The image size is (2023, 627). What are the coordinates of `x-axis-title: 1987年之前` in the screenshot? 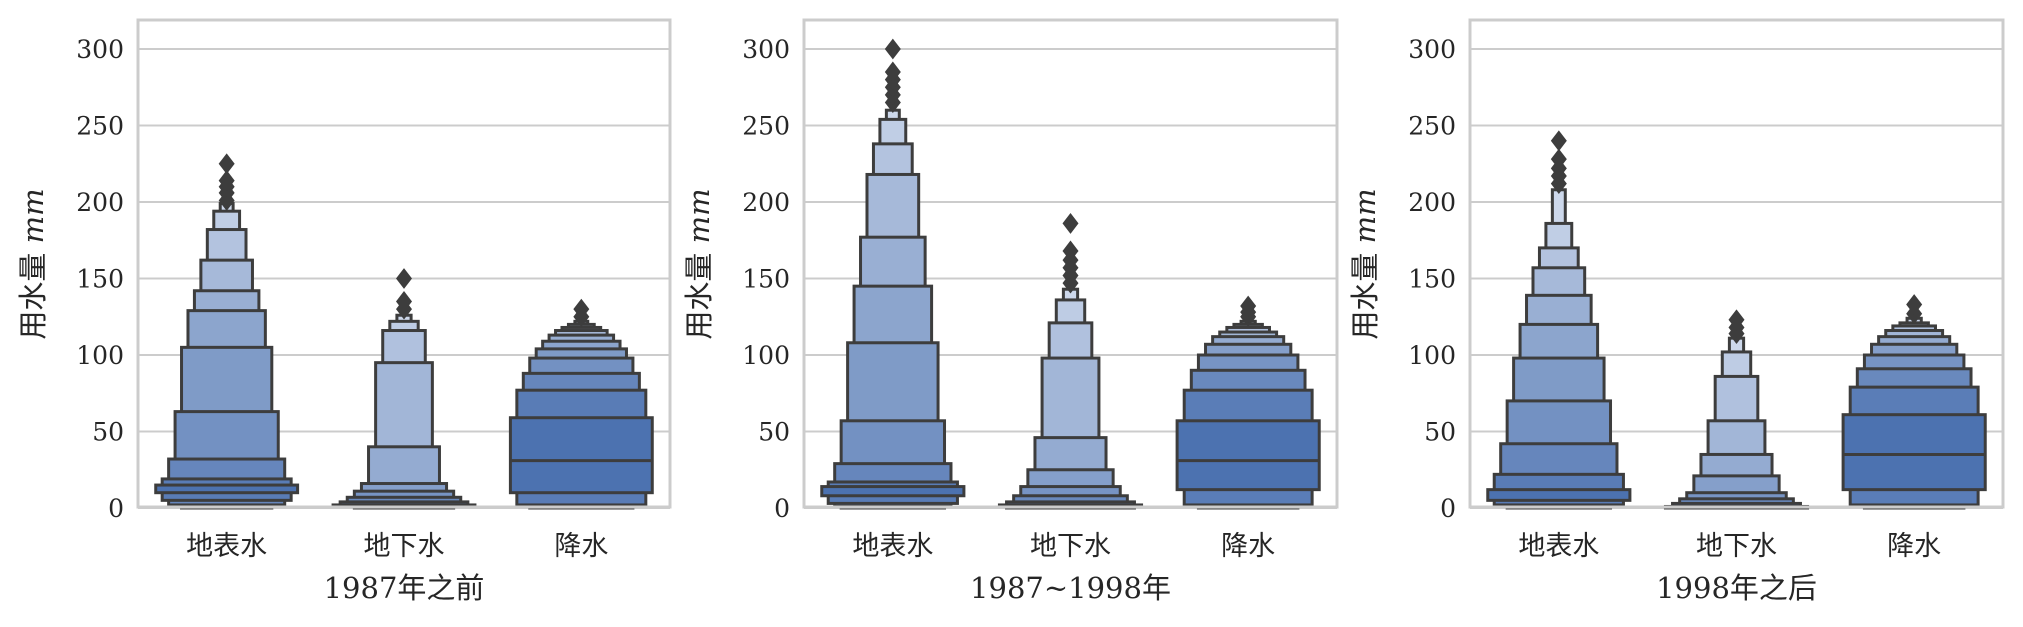 It's located at (404, 588).